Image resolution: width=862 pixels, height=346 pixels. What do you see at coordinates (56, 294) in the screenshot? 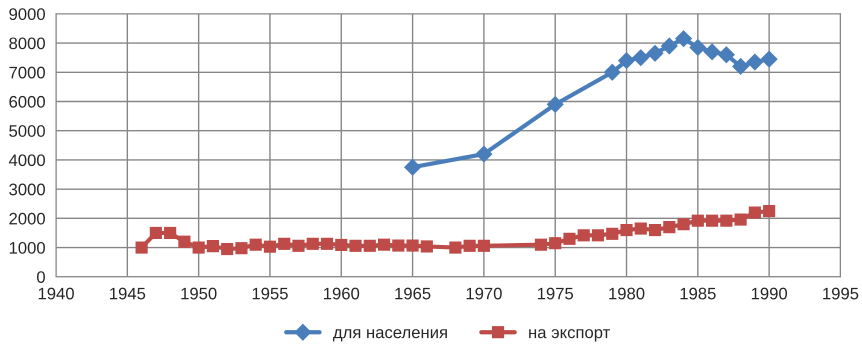
I see `x-tick-label: 1940` at bounding box center [56, 294].